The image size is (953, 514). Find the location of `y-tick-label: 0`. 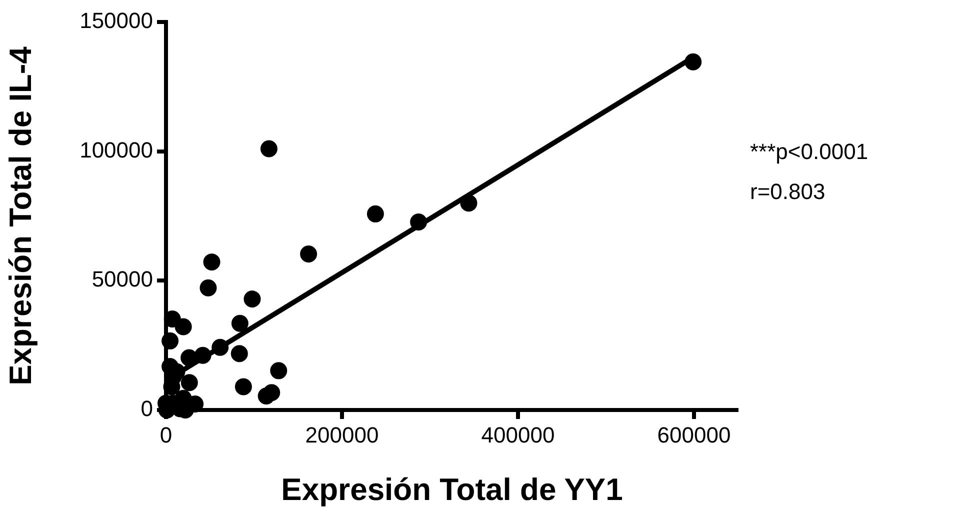

y-tick-label: 0 is located at coordinates (146, 409).